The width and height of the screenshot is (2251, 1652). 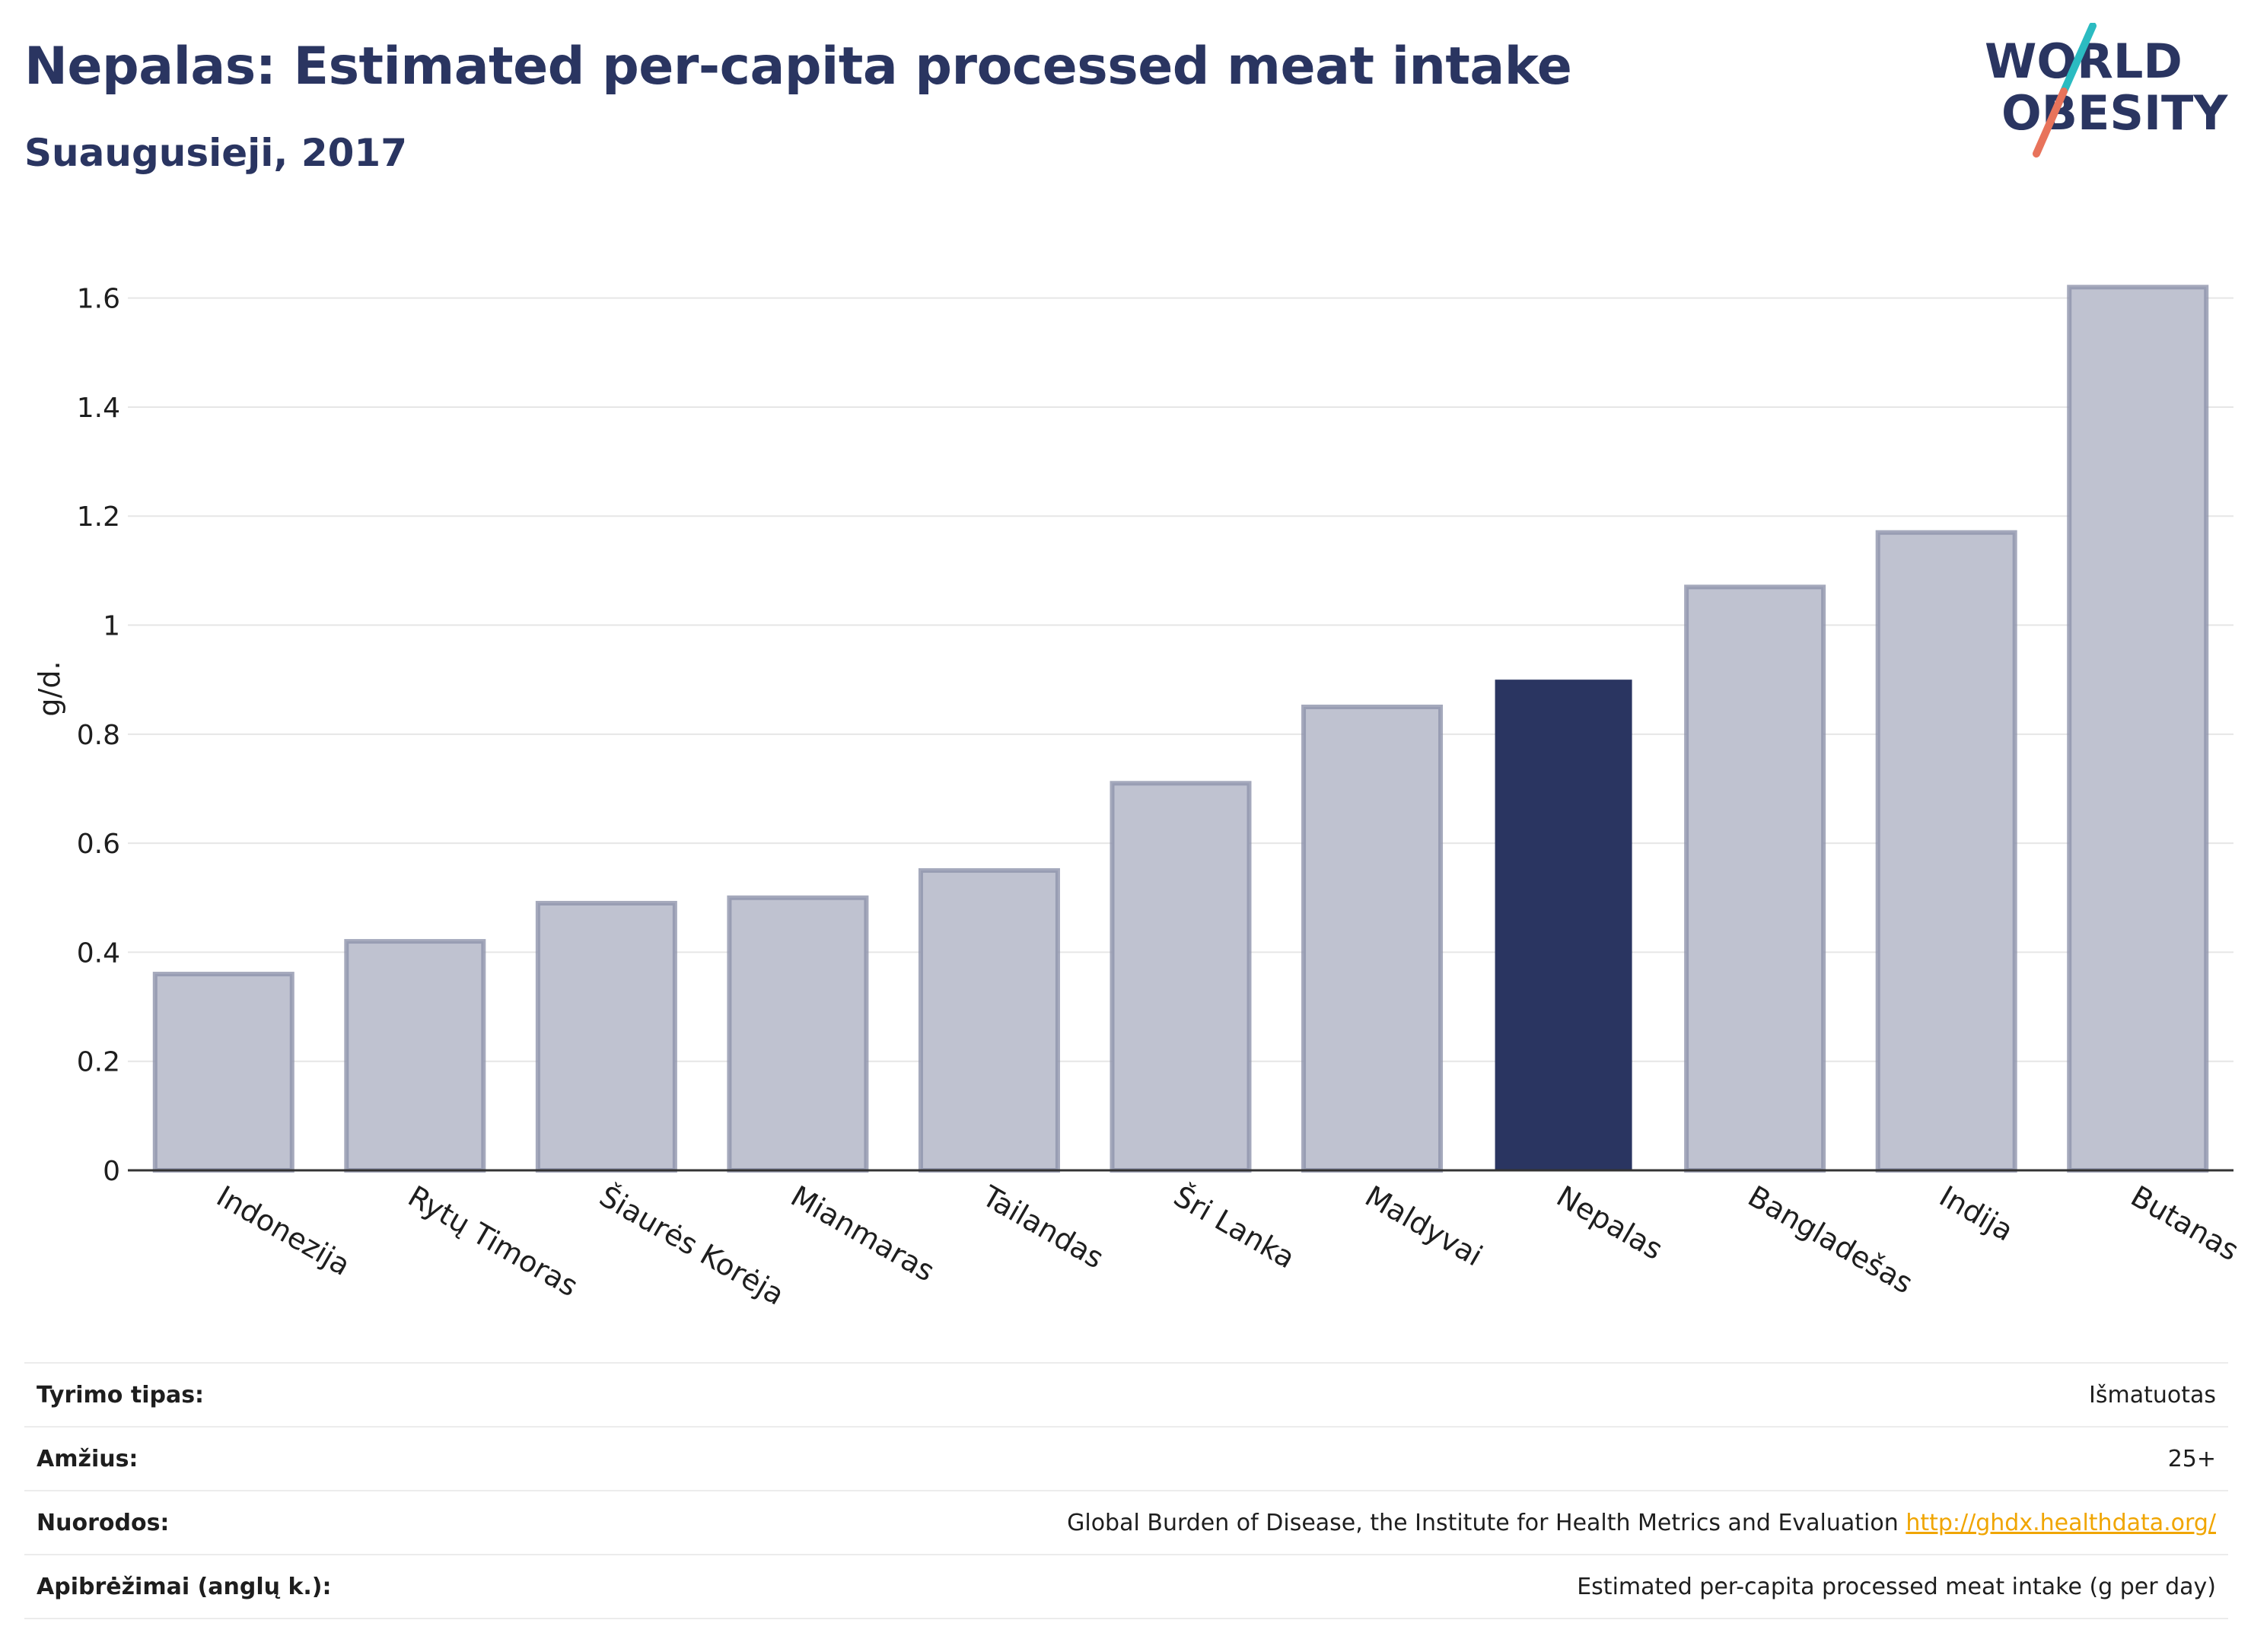 I want to click on y-tick-label: 0.2, so click(x=98, y=1062).